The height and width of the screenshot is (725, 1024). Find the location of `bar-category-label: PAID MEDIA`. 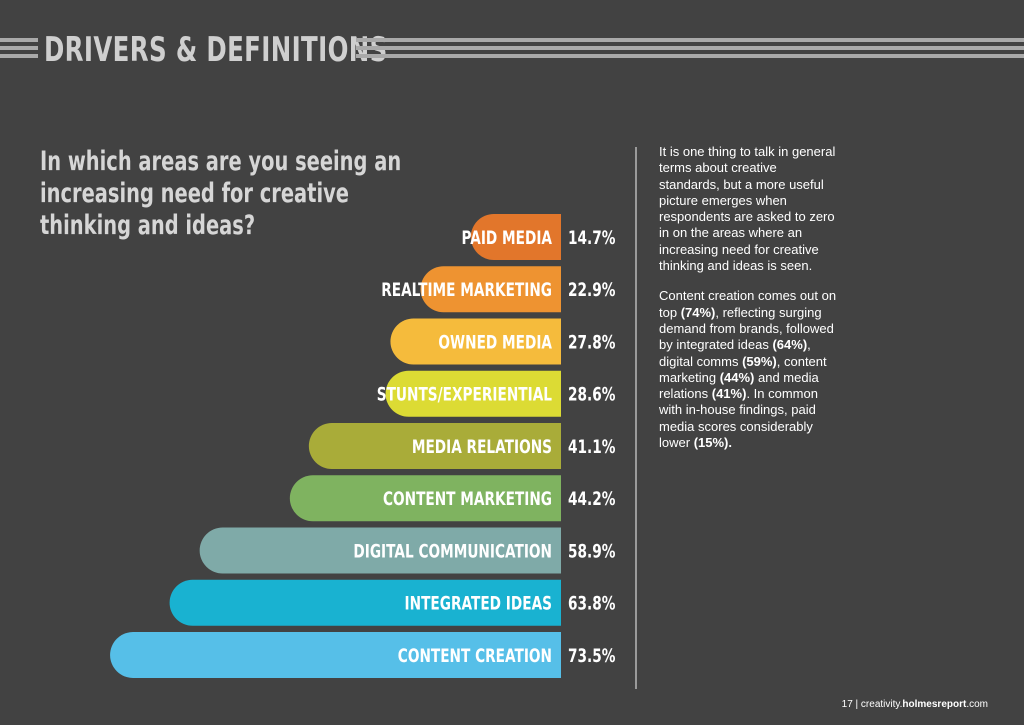

bar-category-label: PAID MEDIA is located at coordinates (506, 238).